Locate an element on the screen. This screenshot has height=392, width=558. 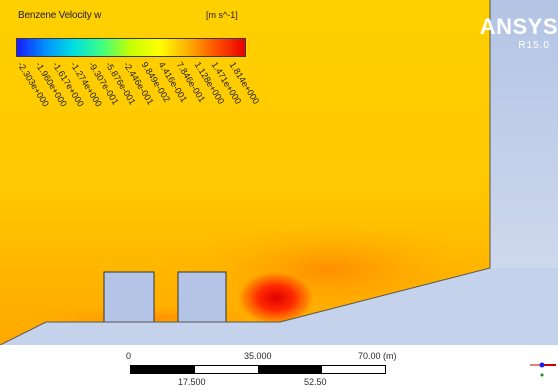
legend-title: Benzene Velocity w is located at coordinates (60, 15).